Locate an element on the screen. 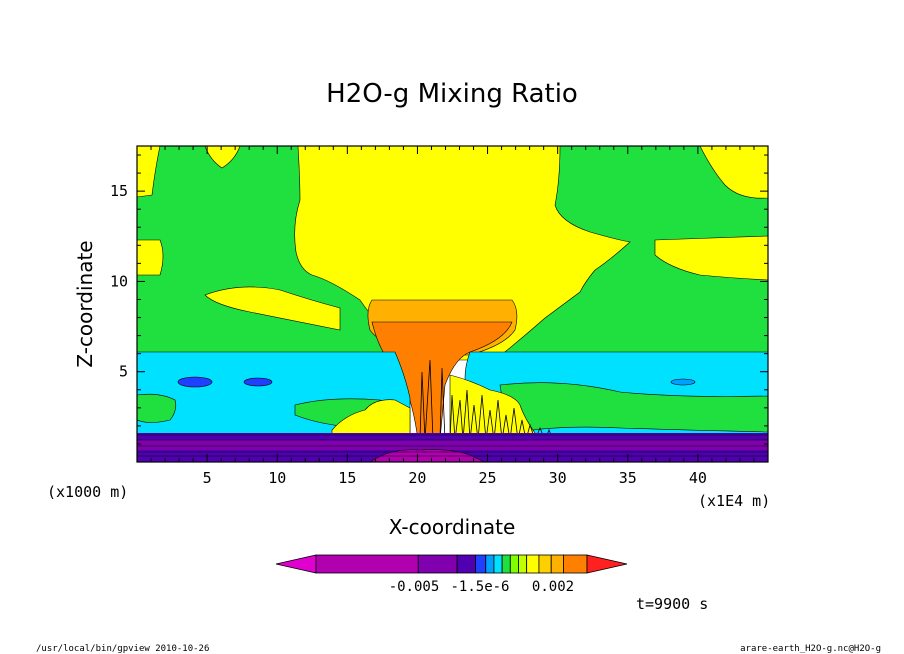 This screenshot has height=654, width=904. x-tick-label: 40 is located at coordinates (698, 478).